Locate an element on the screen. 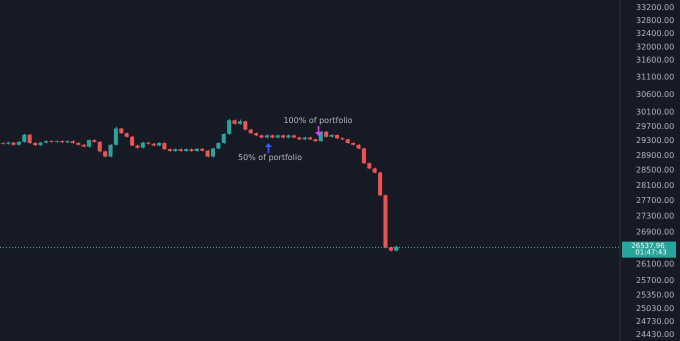 This screenshot has height=341, width=680. y-tick-label: 25350.00 is located at coordinates (655, 295).